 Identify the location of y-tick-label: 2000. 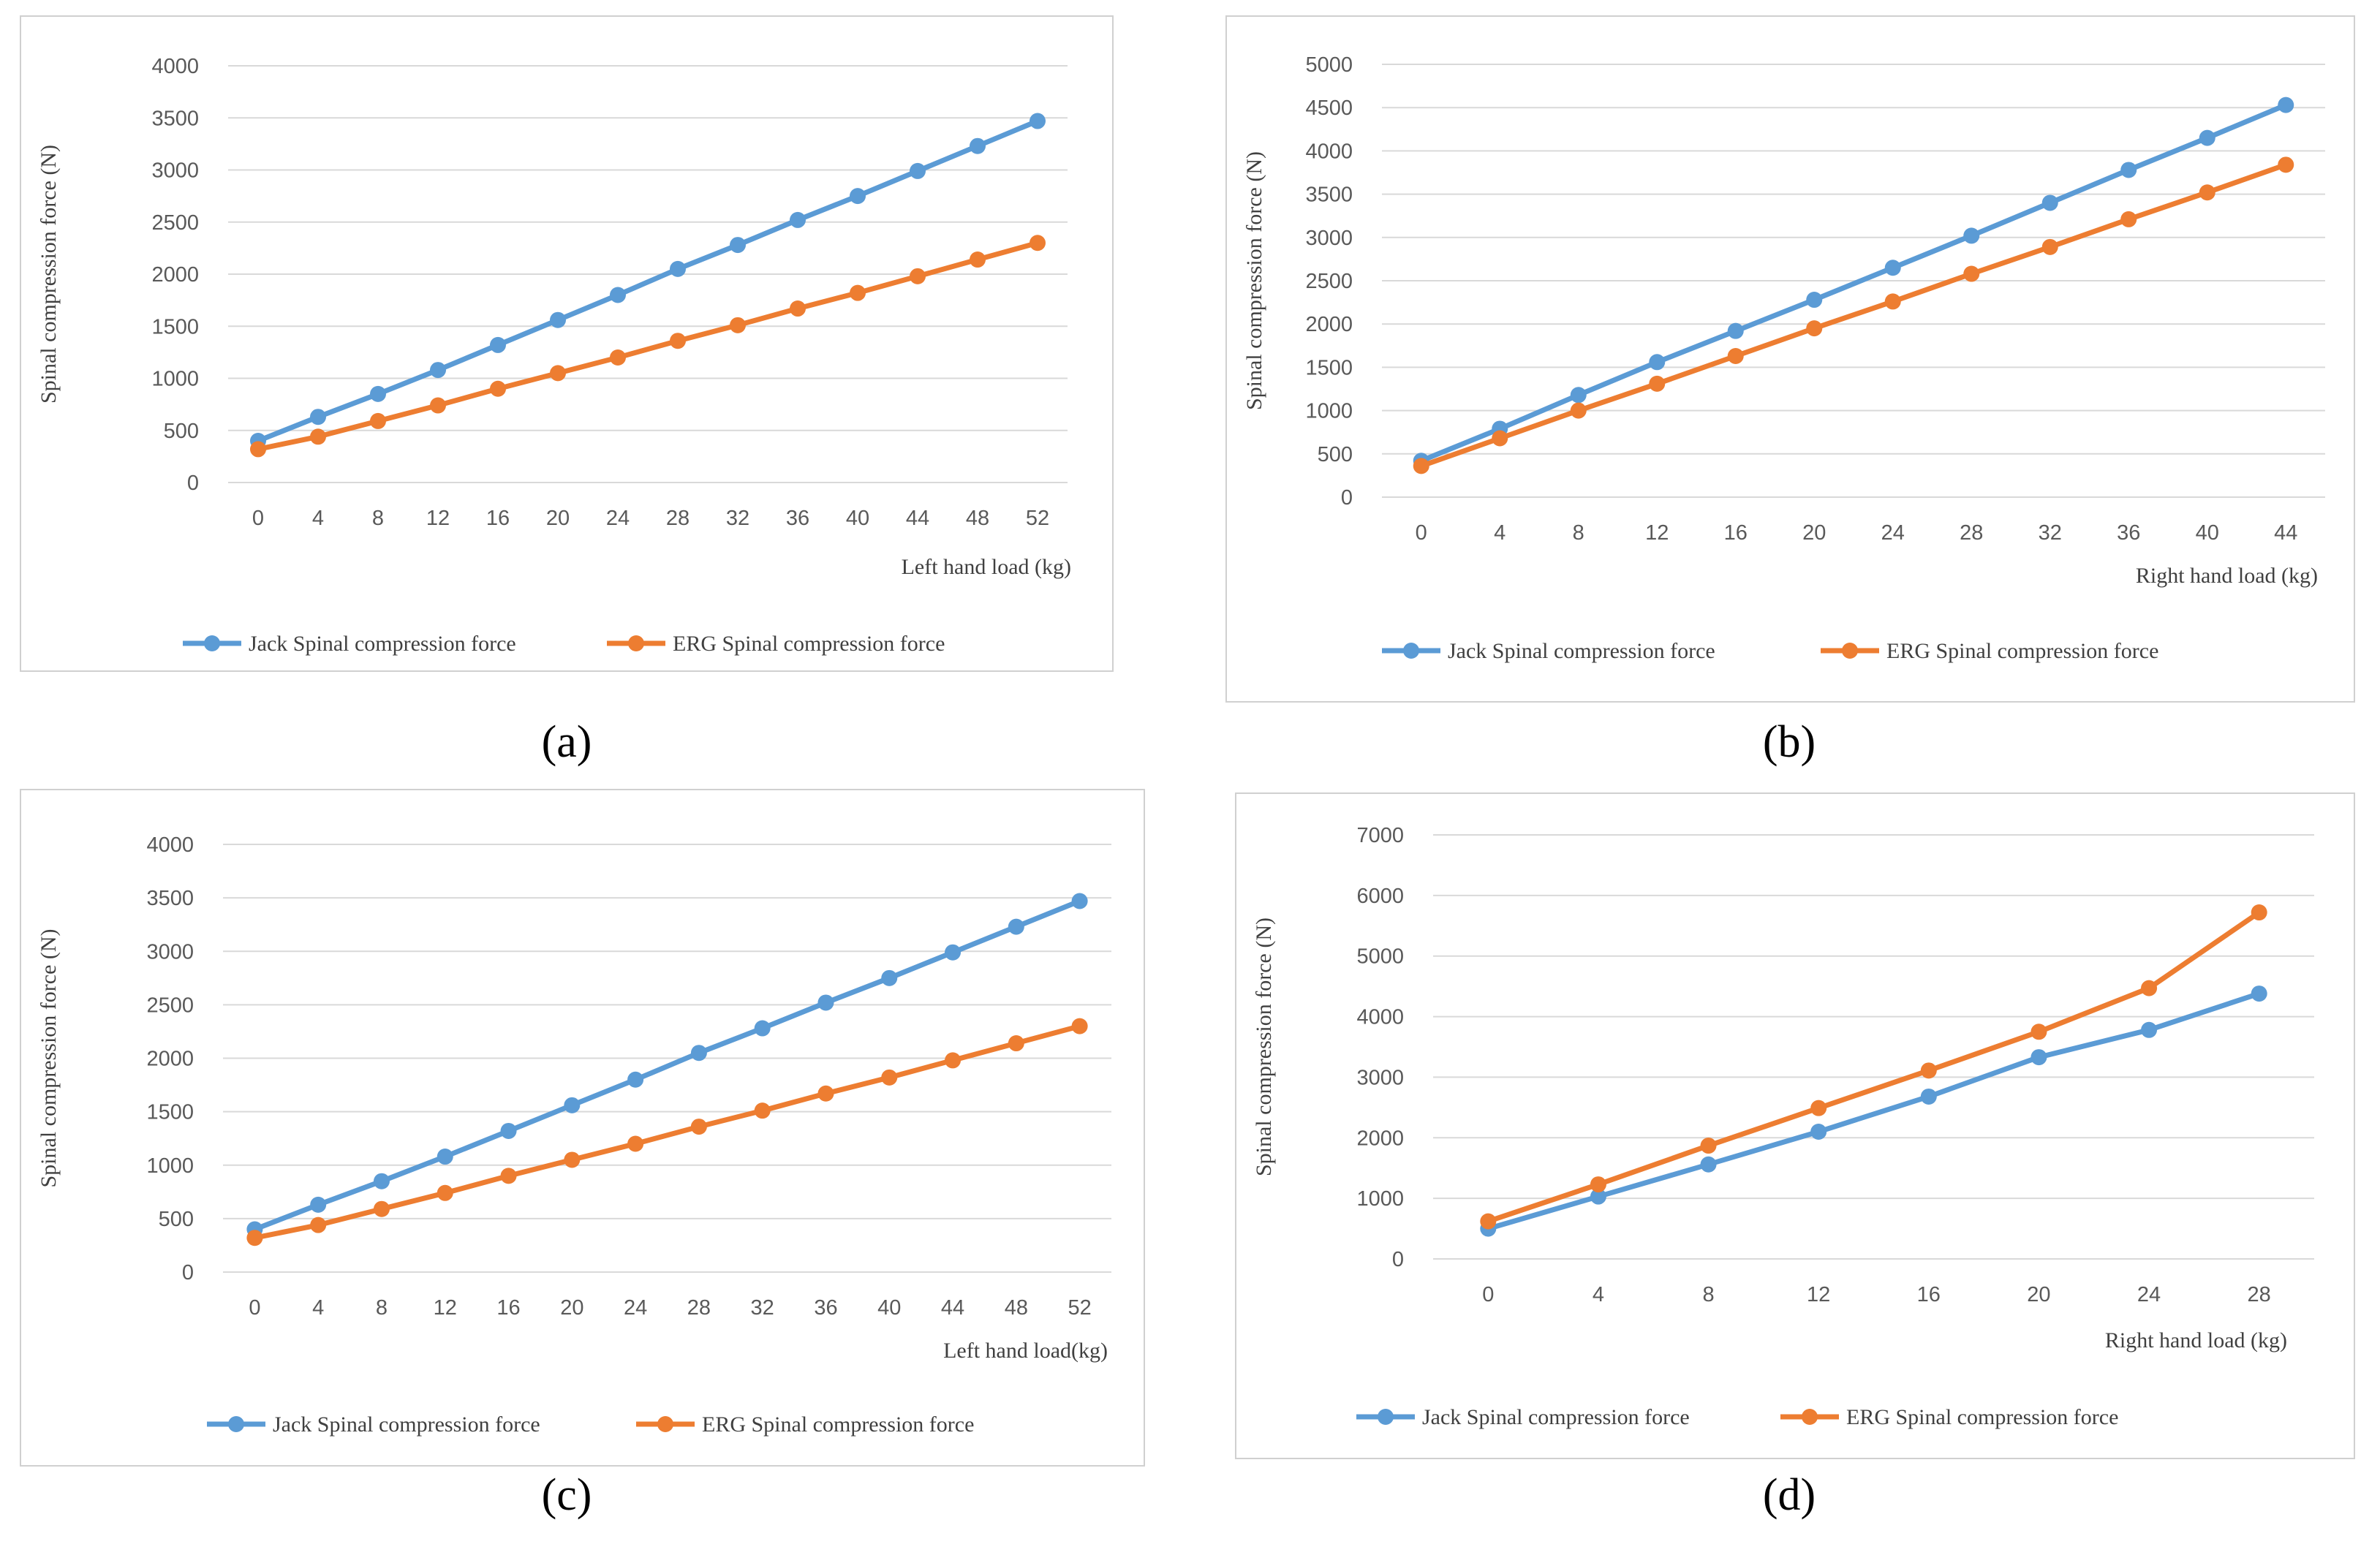
(1380, 1138).